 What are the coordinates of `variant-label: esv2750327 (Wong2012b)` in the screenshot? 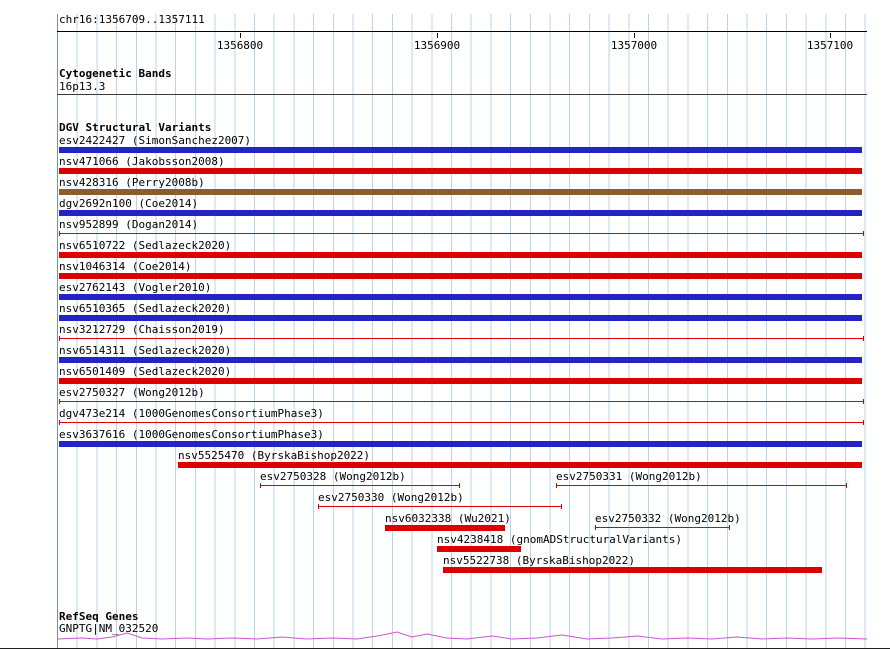 It's located at (132, 392).